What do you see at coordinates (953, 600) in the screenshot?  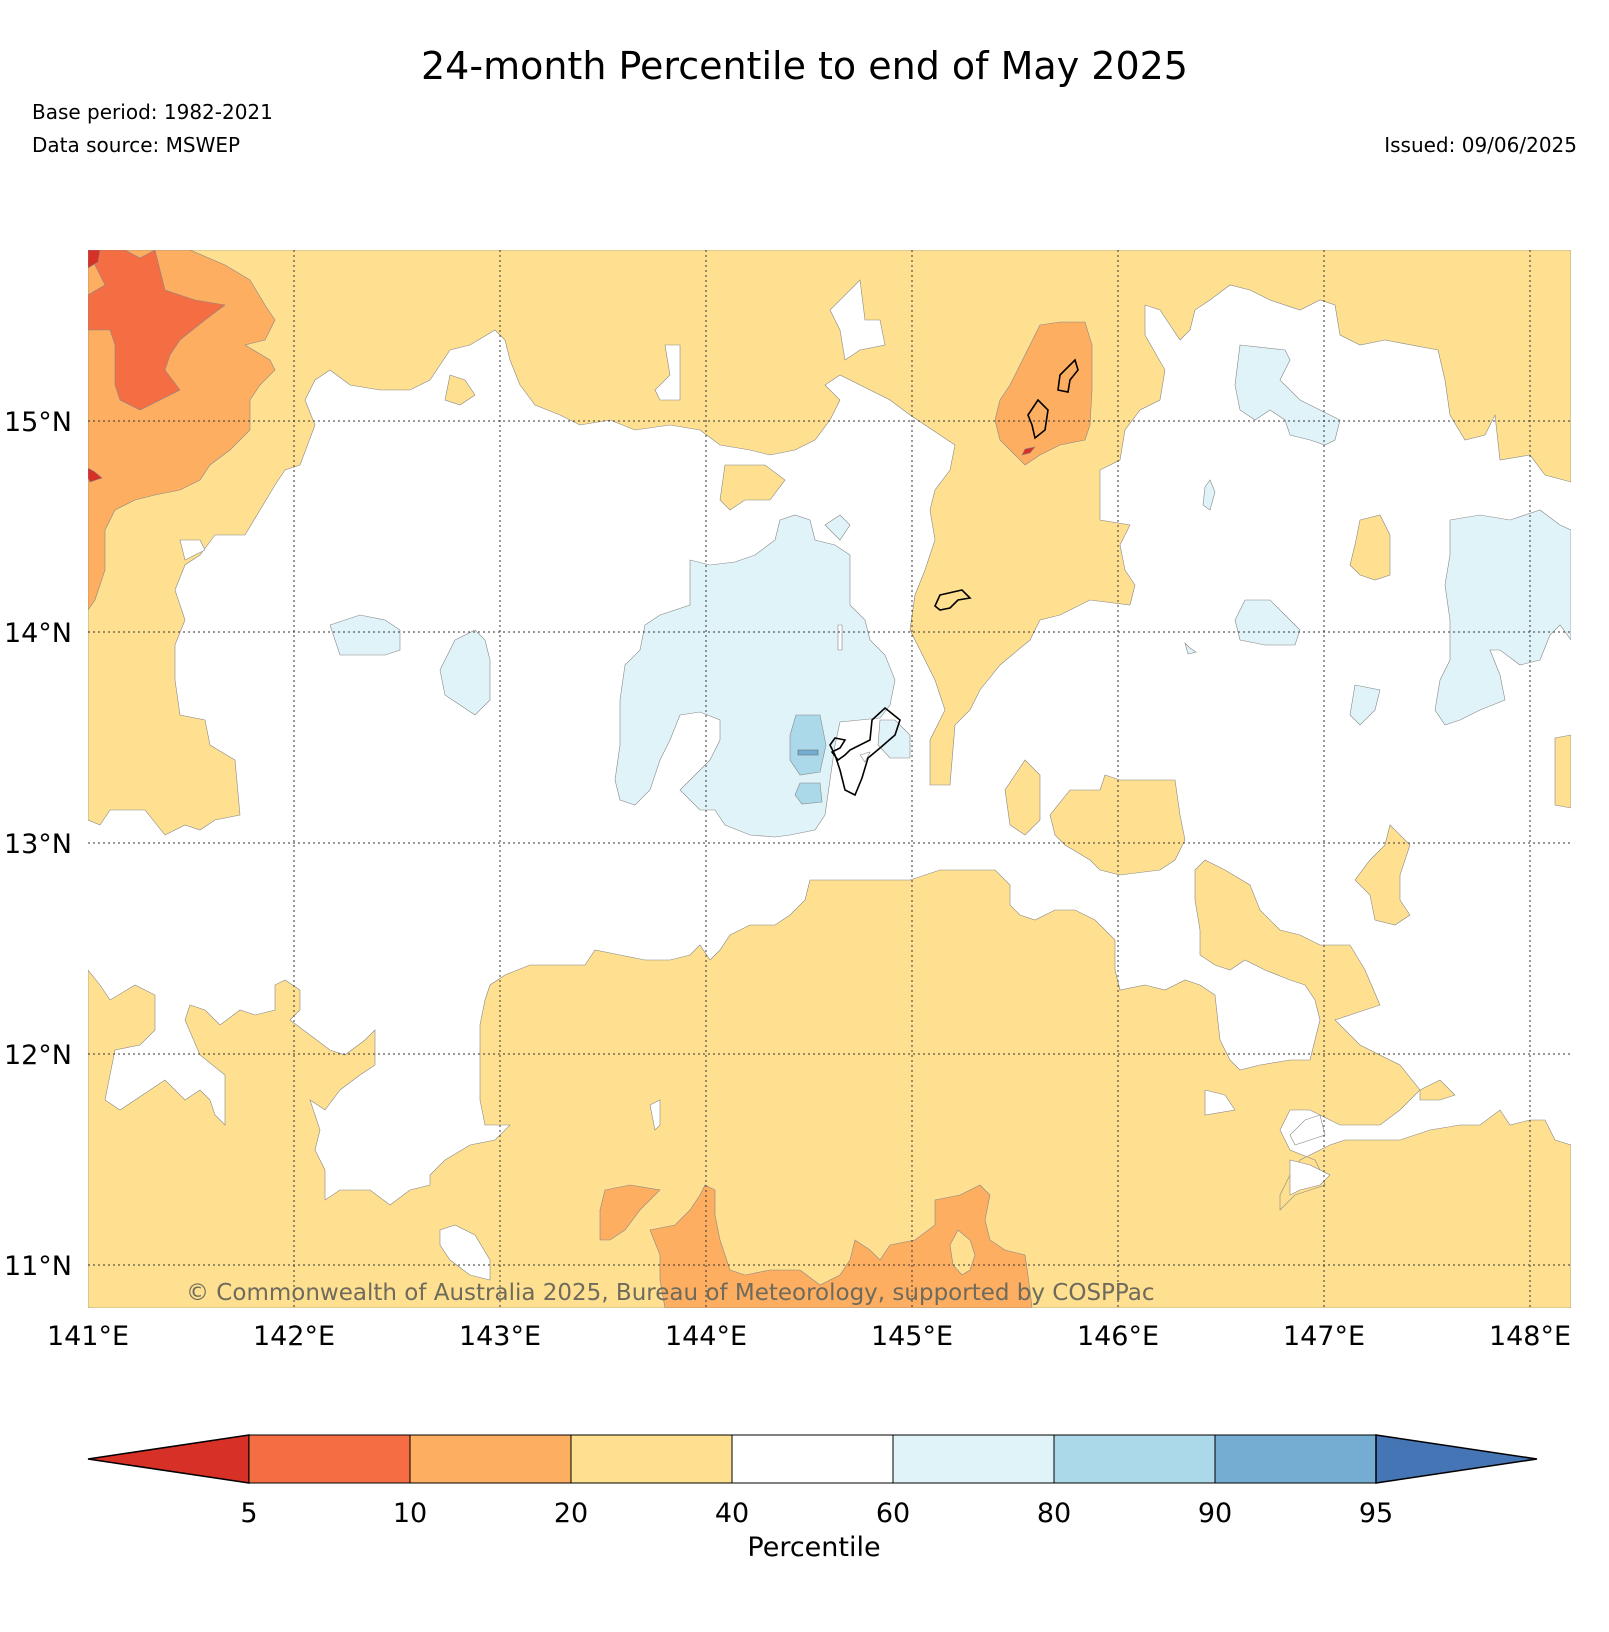 I see `rota-island-outline` at bounding box center [953, 600].